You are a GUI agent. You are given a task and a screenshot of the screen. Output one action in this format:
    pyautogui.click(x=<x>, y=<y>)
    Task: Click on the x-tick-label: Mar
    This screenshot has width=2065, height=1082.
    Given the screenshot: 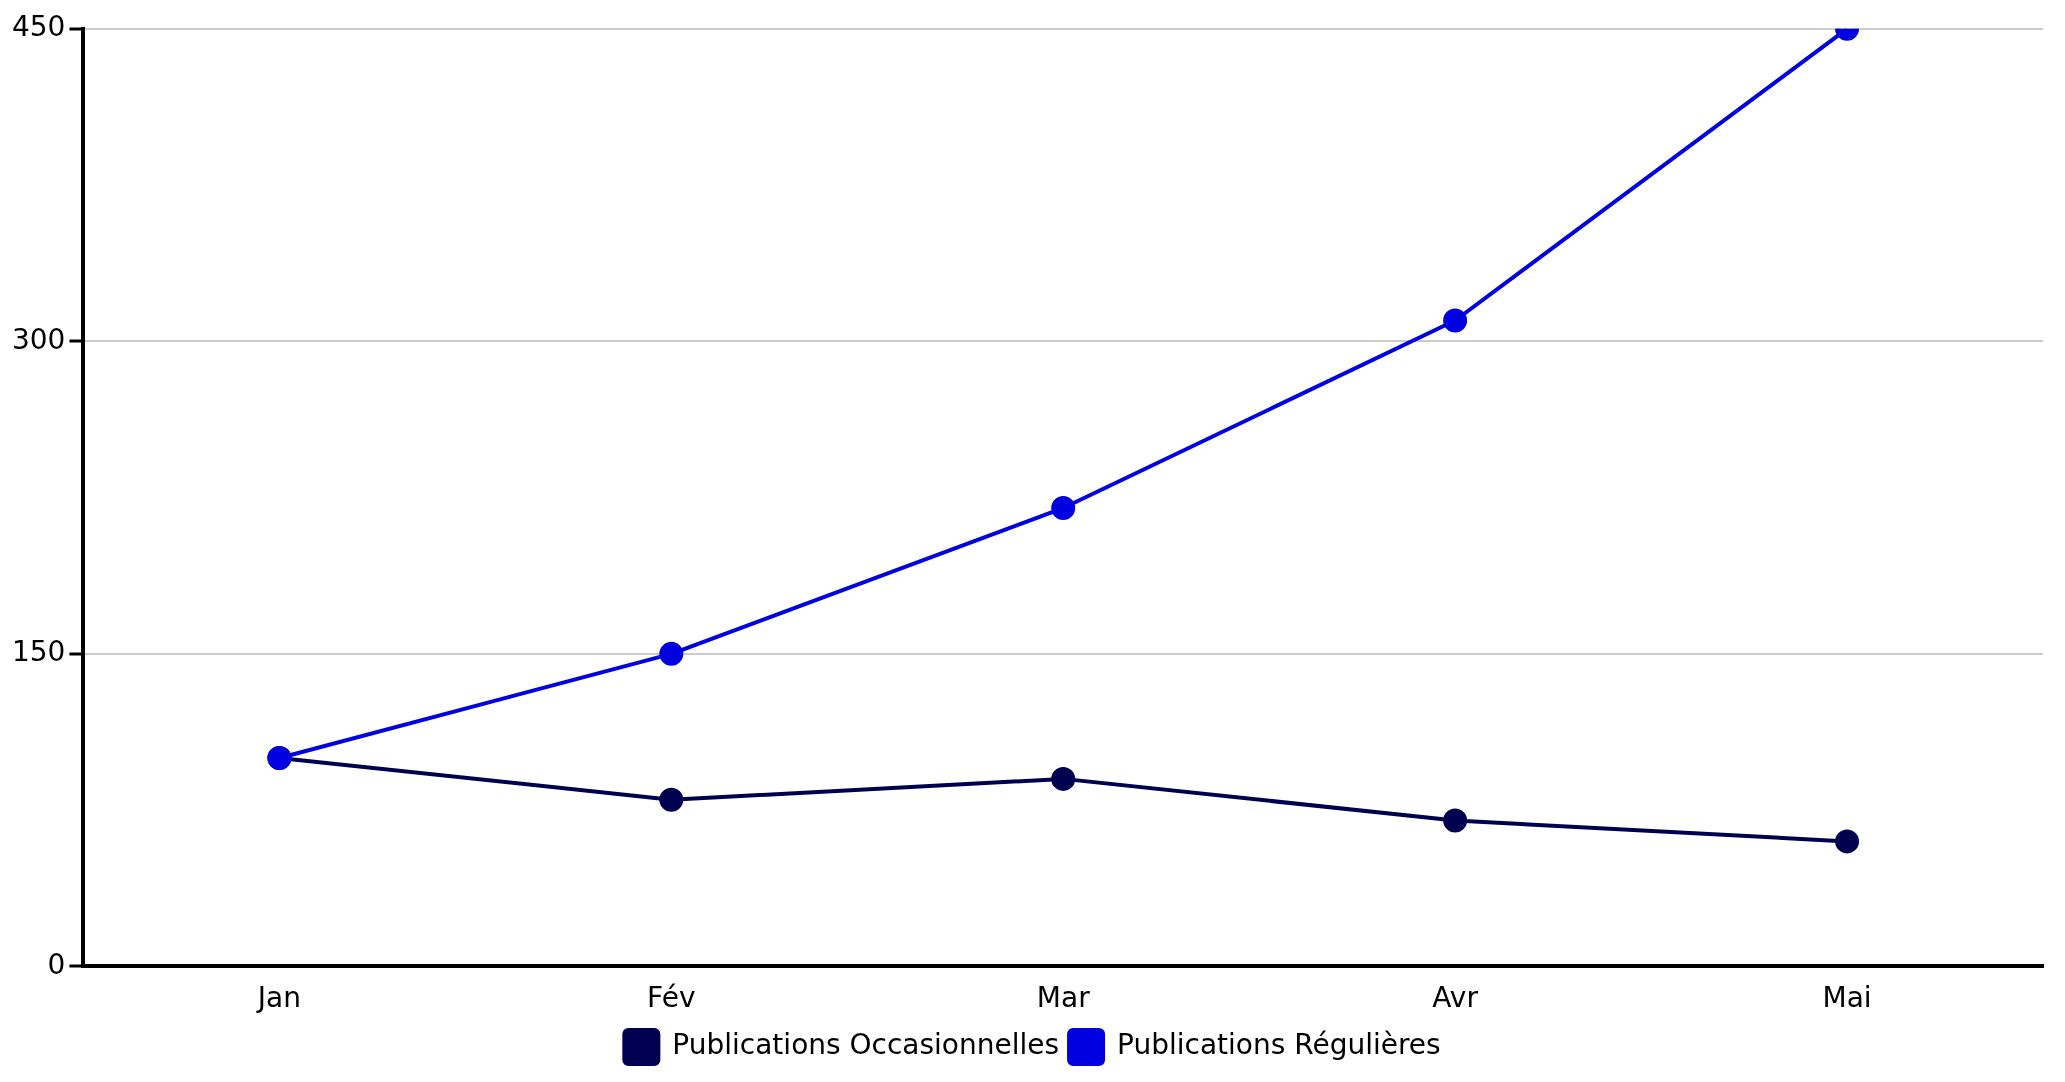 What is the action you would take?
    pyautogui.click(x=1063, y=998)
    